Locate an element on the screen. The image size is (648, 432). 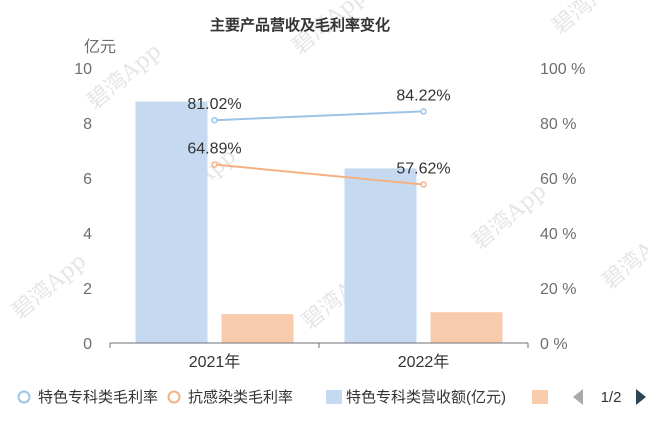
chart-title: 主要产品营收及毛利率变化 is located at coordinates (300, 25).